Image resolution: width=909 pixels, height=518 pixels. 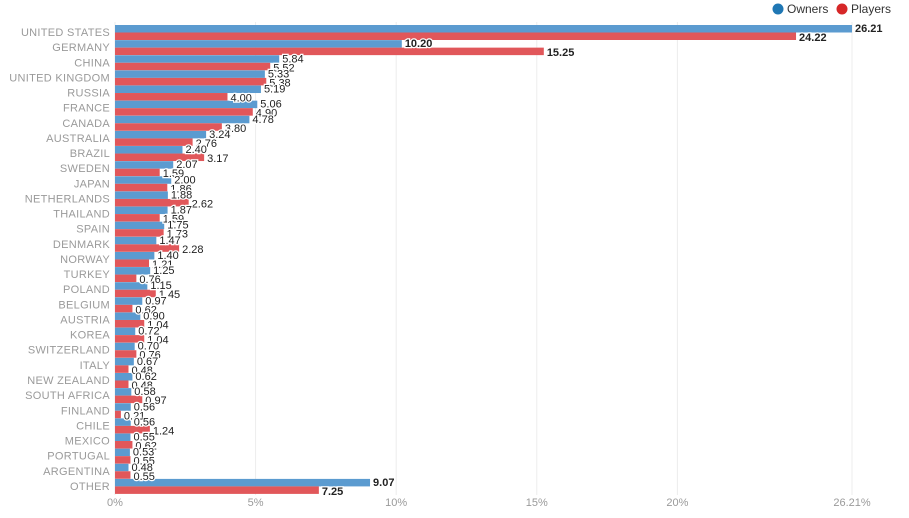 What do you see at coordinates (141, 371) in the screenshot?
I see `value-label-players: 0.48` at bounding box center [141, 371].